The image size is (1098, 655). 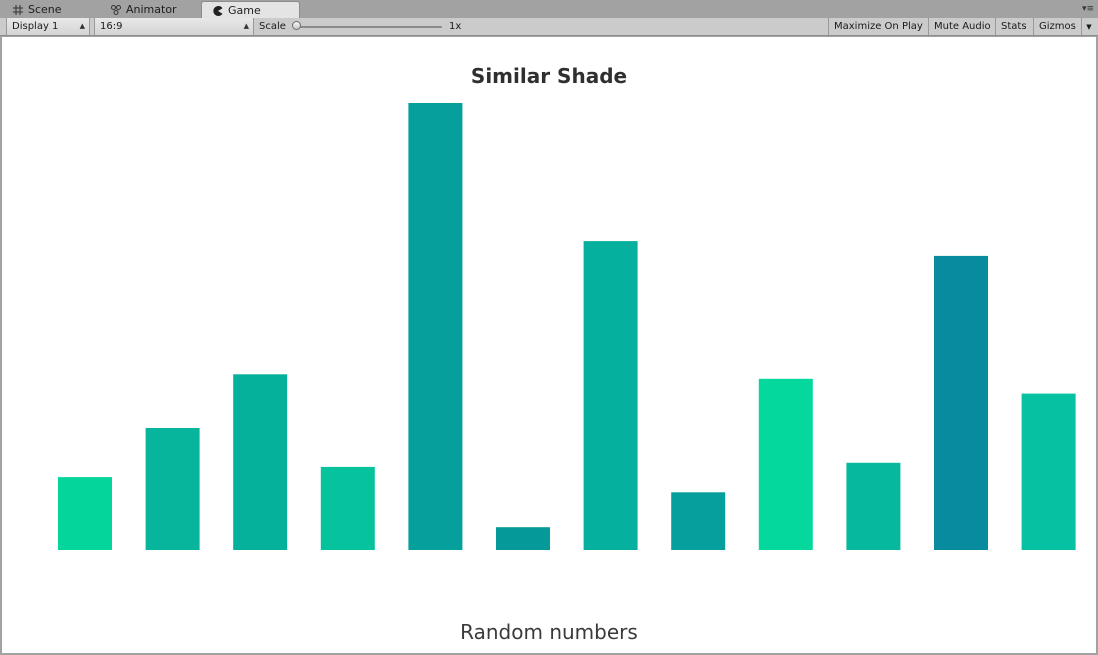 What do you see at coordinates (549, 9) in the screenshot?
I see `tab-strip: Scene Animator Game ▾≡` at bounding box center [549, 9].